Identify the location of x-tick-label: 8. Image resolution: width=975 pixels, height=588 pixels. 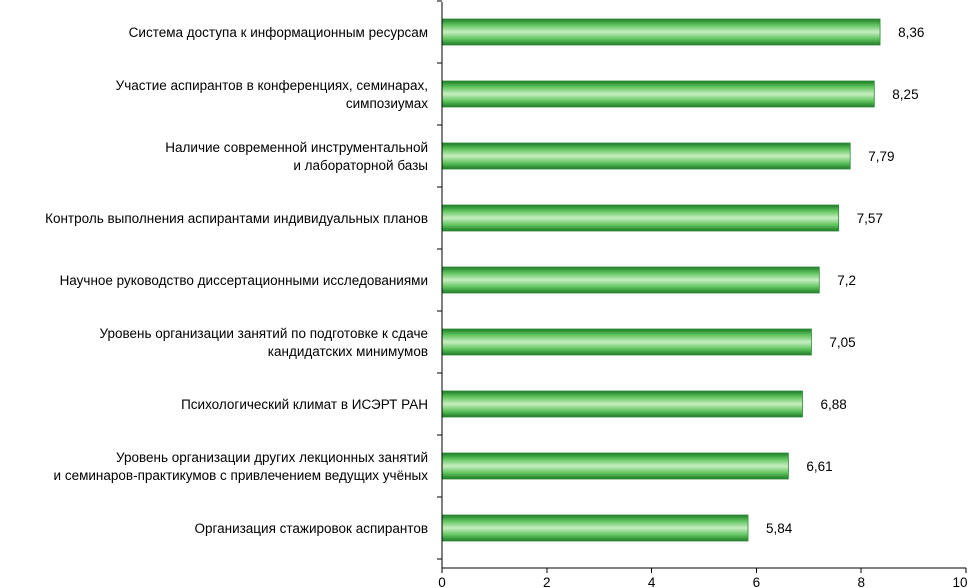
(861, 581).